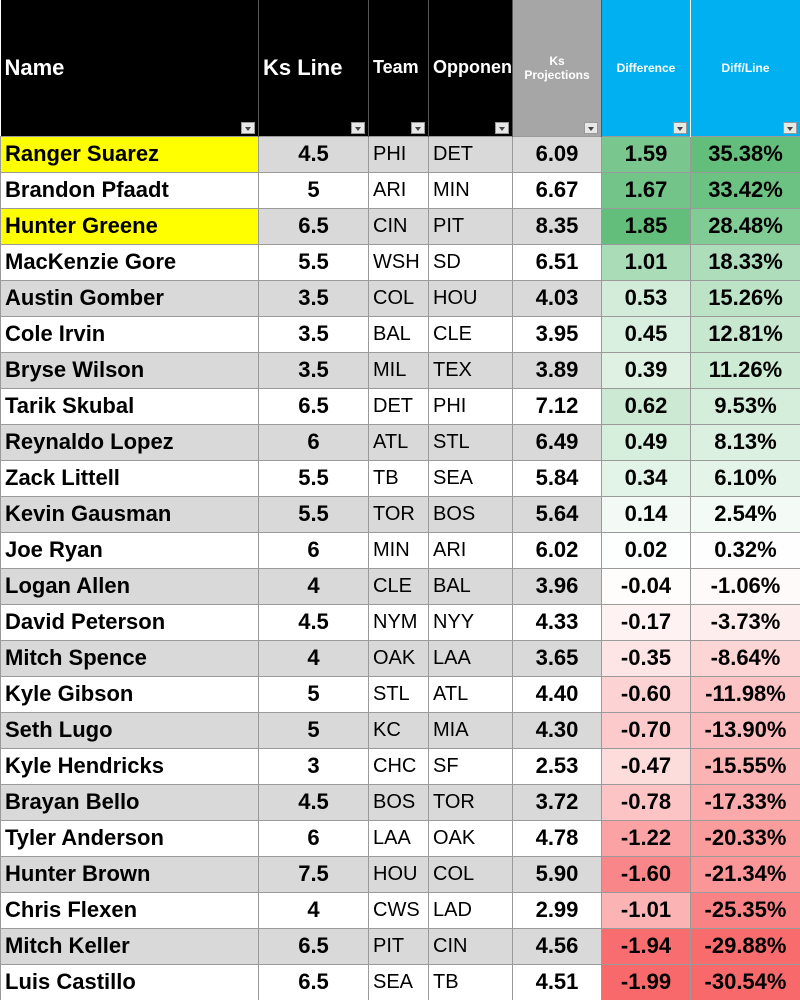  I want to click on cell: 4.30, so click(557, 730).